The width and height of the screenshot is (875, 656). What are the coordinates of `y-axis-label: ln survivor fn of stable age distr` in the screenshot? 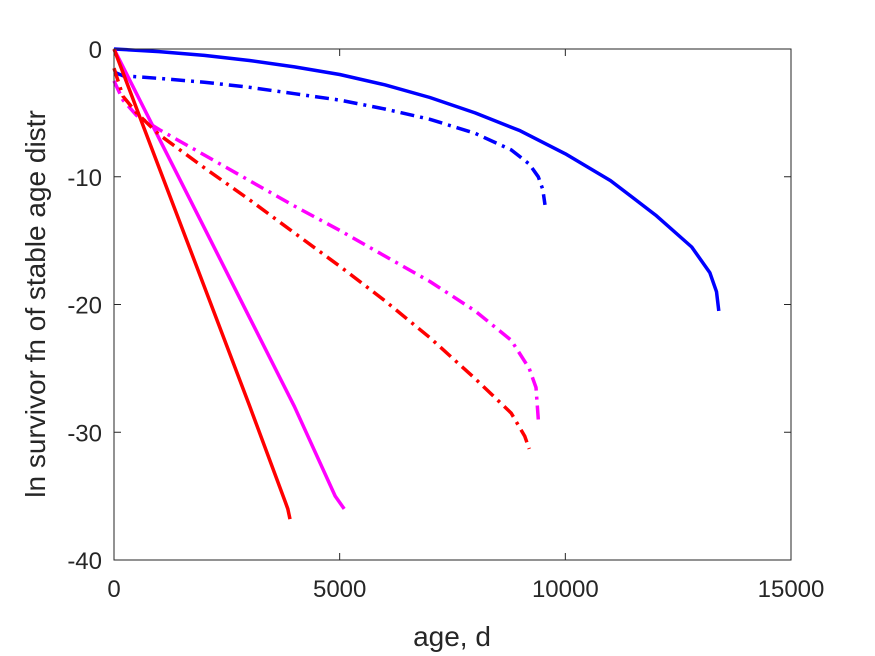 It's located at (35, 304).